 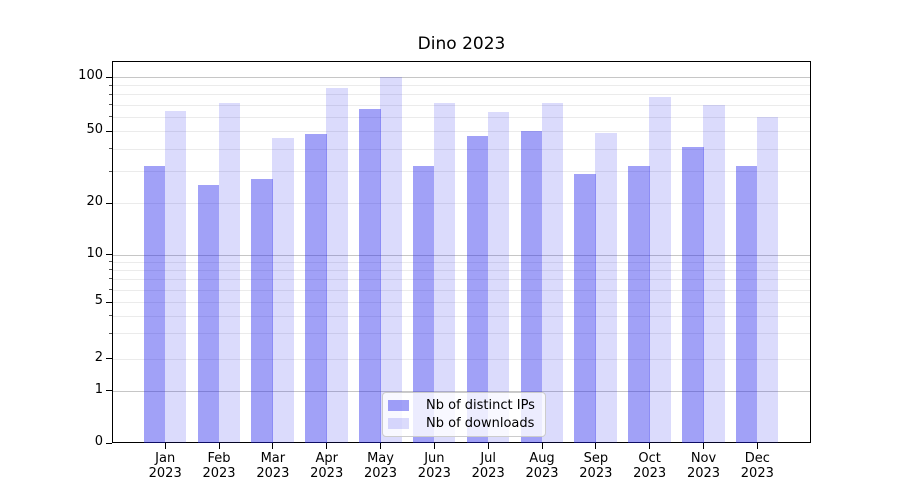 What do you see at coordinates (703, 458) in the screenshot?
I see `x-tick-label-month: Nov` at bounding box center [703, 458].